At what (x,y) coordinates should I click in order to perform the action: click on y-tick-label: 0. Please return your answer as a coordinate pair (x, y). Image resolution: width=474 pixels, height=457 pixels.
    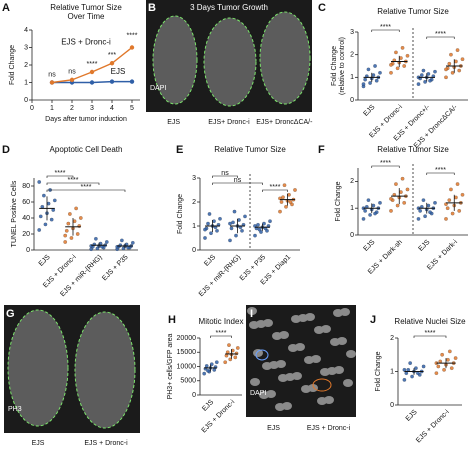
    Looking at the image, I should click on (352, 100).